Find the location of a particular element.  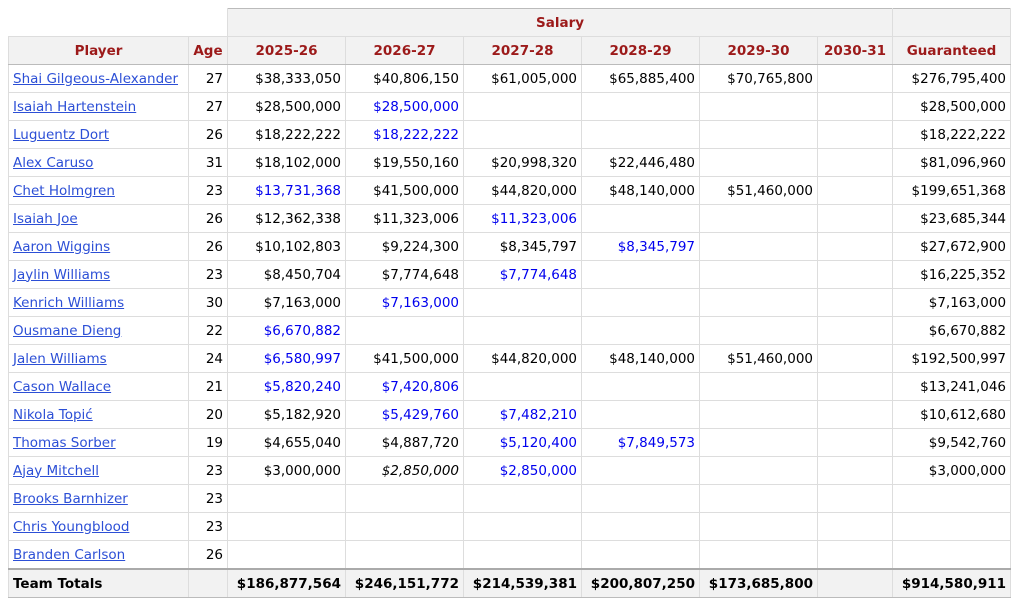

player-link: Shai Gilgeous-Alexander is located at coordinates (95, 78).